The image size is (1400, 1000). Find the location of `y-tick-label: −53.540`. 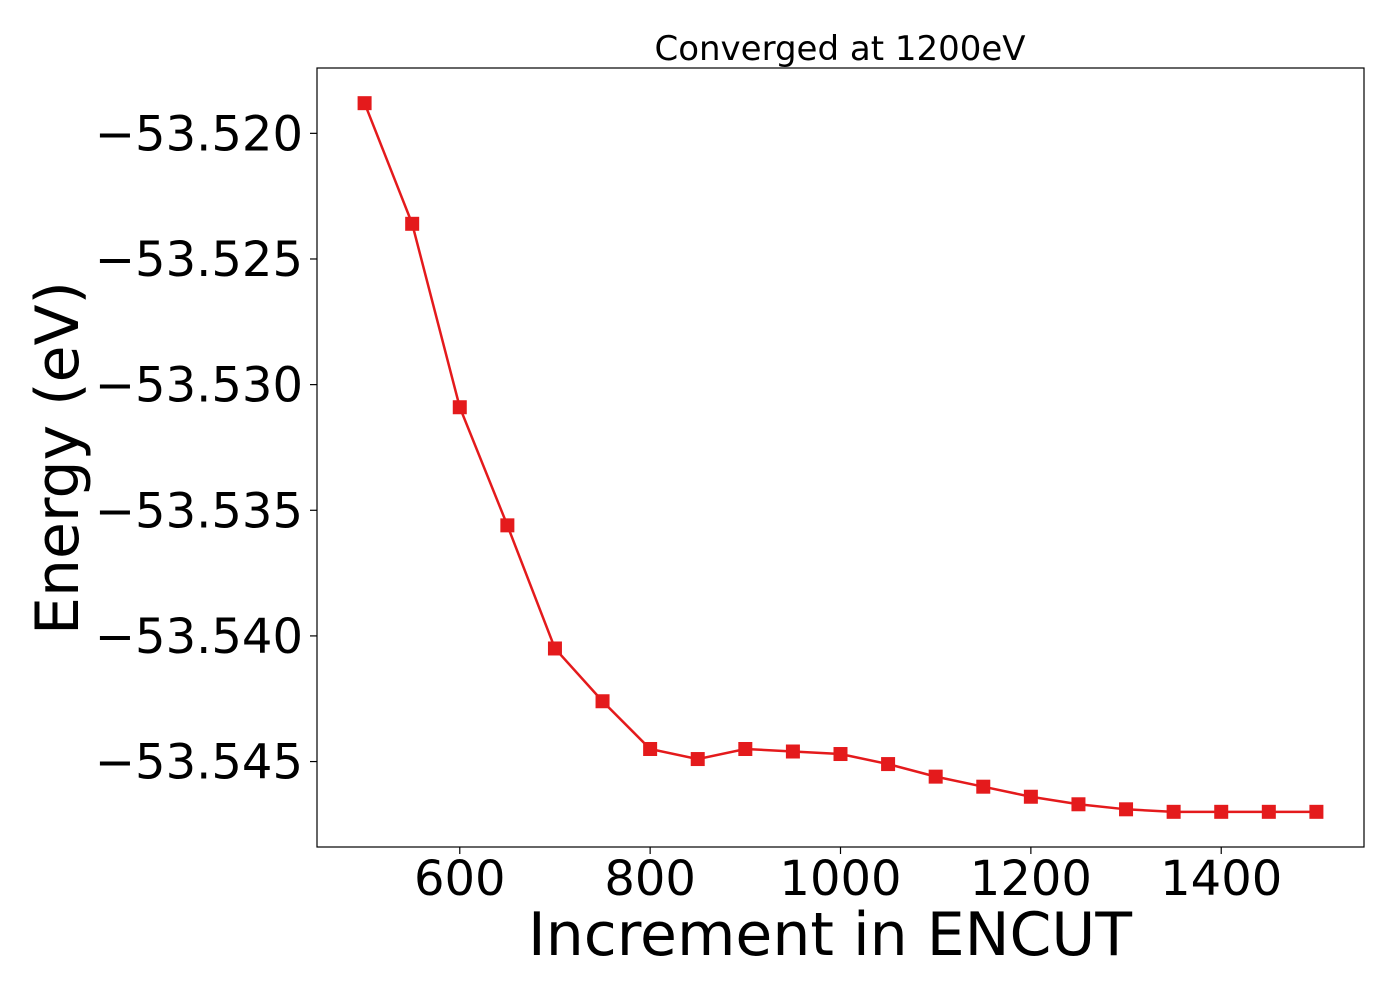

y-tick-label: −53.540 is located at coordinates (199, 637).